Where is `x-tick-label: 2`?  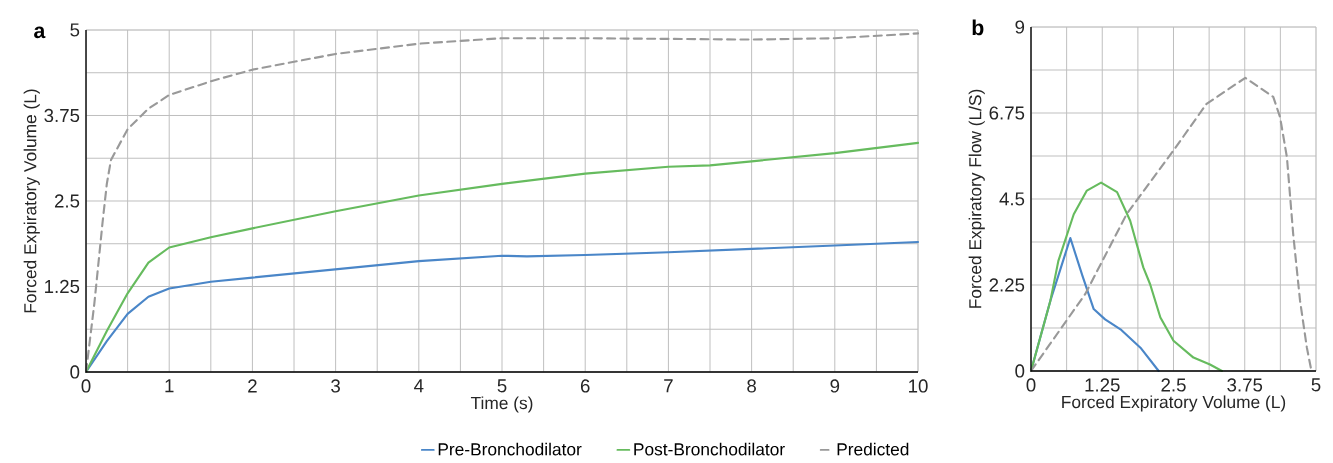 x-tick-label: 2 is located at coordinates (252, 386).